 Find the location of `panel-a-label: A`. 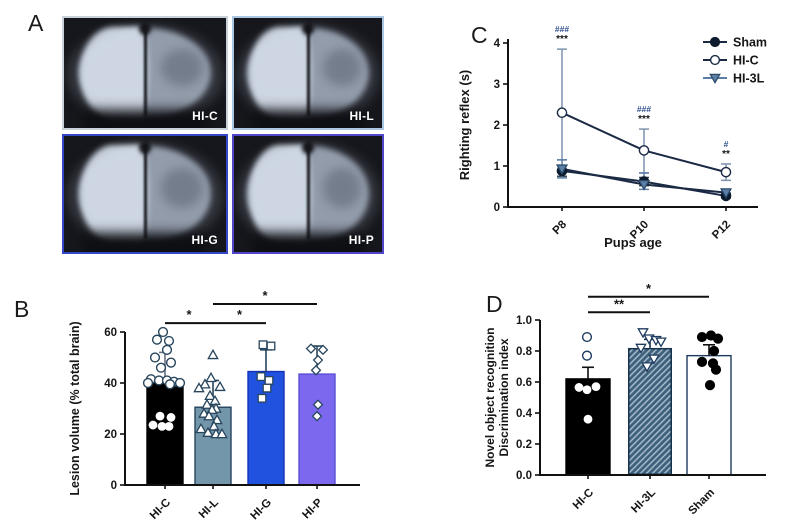

panel-a-label: A is located at coordinates (36, 23).